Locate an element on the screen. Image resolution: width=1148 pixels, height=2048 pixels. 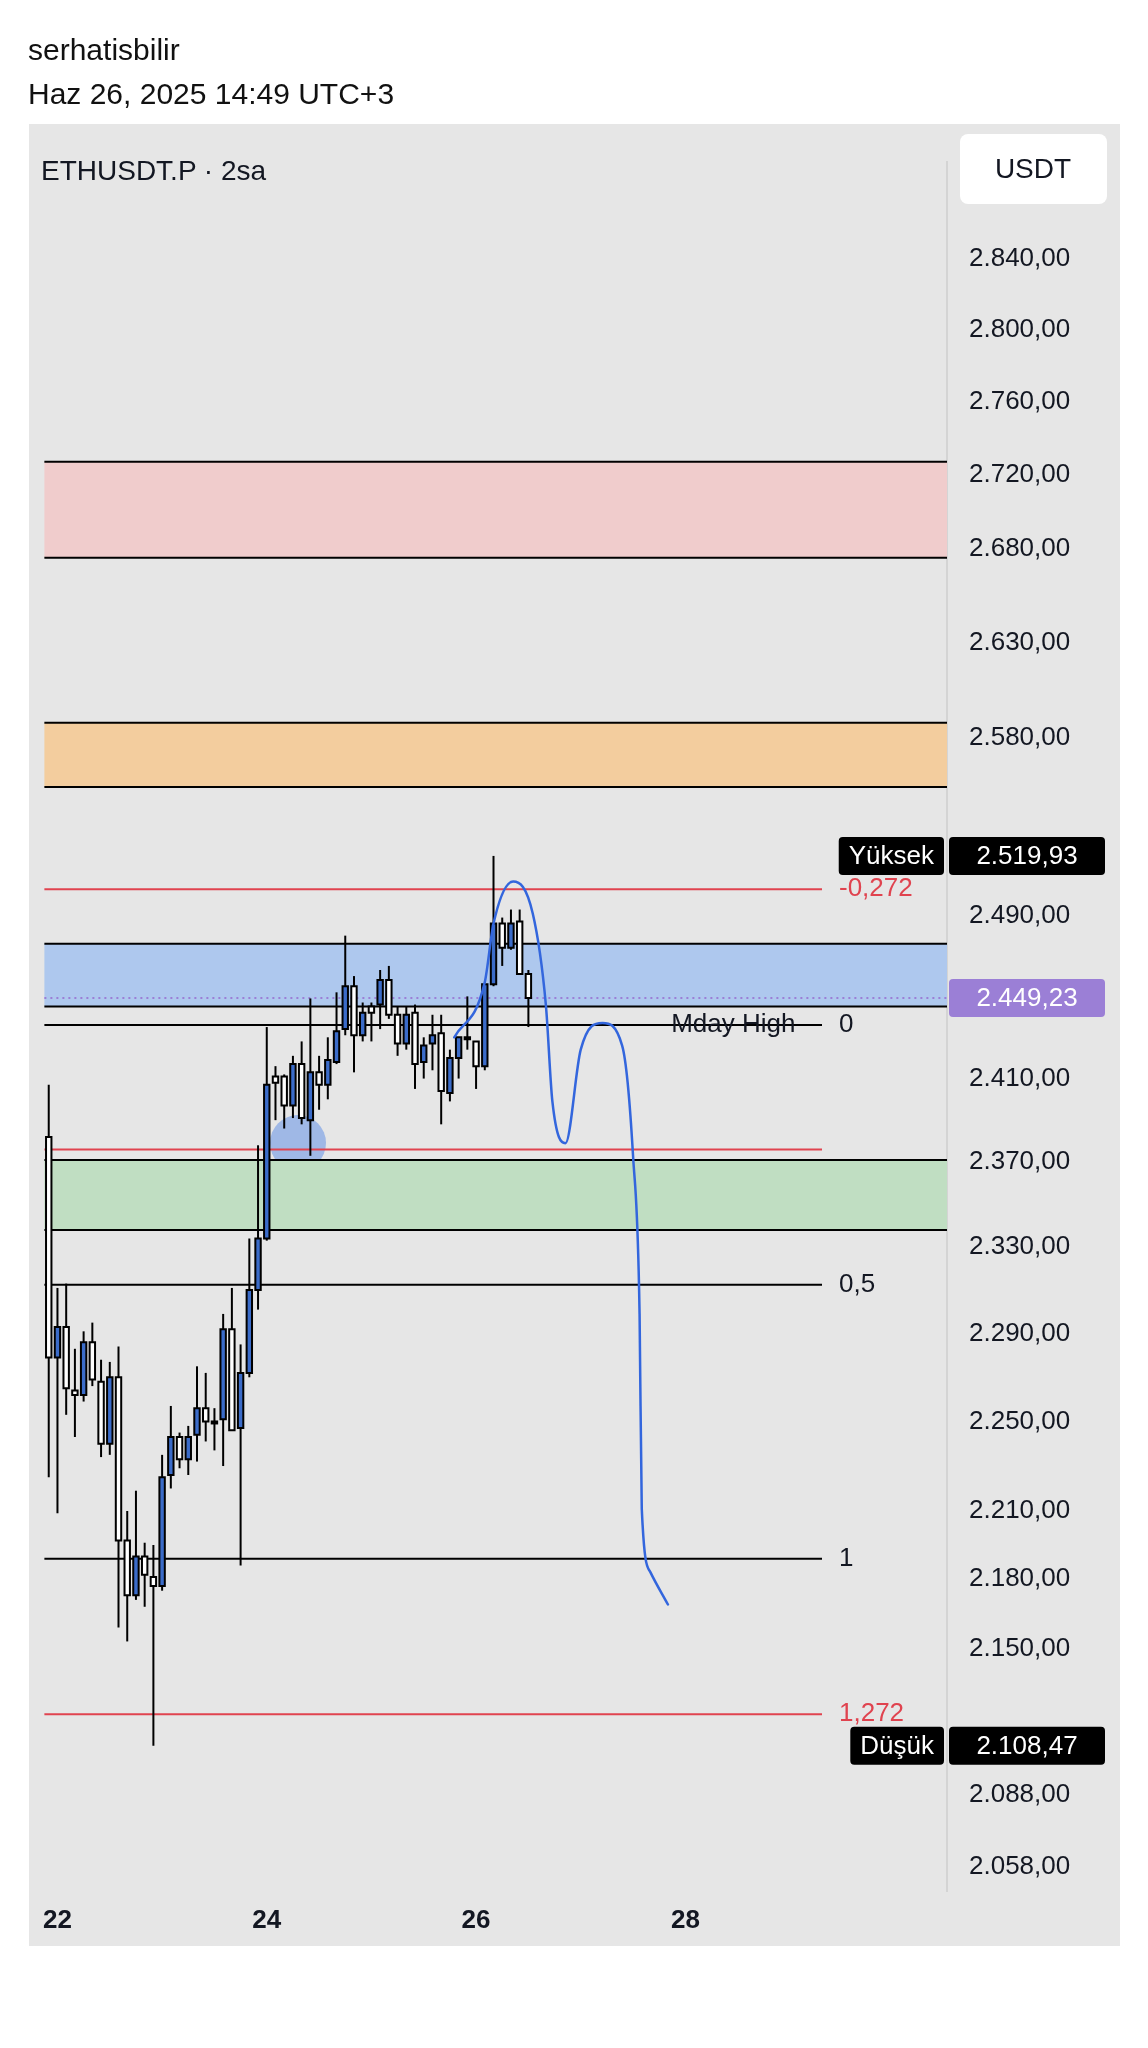
annotation: 1 is located at coordinates (846, 1556).